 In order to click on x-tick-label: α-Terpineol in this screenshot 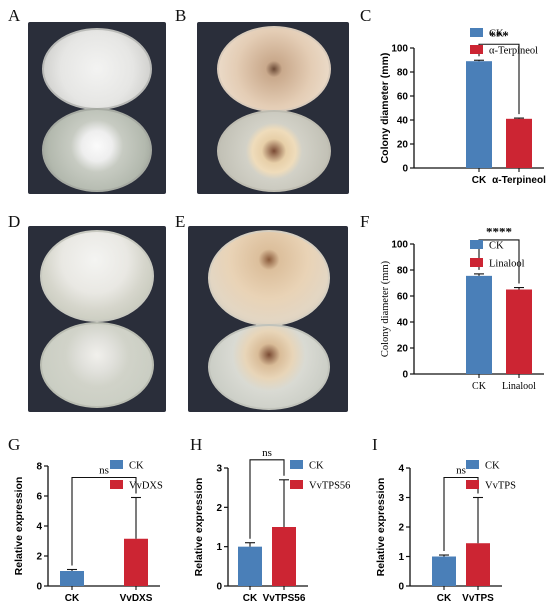, I will do `click(519, 180)`.